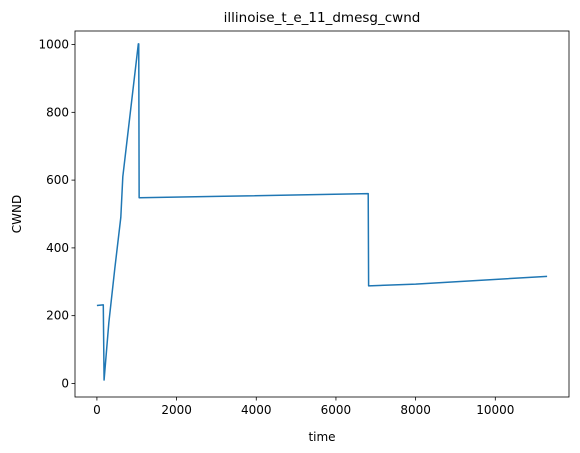 This screenshot has width=580, height=453. Describe the element at coordinates (303, 407) in the screenshot. I see `x-axis: 0 2000 4000 6000 8000 10000` at that location.